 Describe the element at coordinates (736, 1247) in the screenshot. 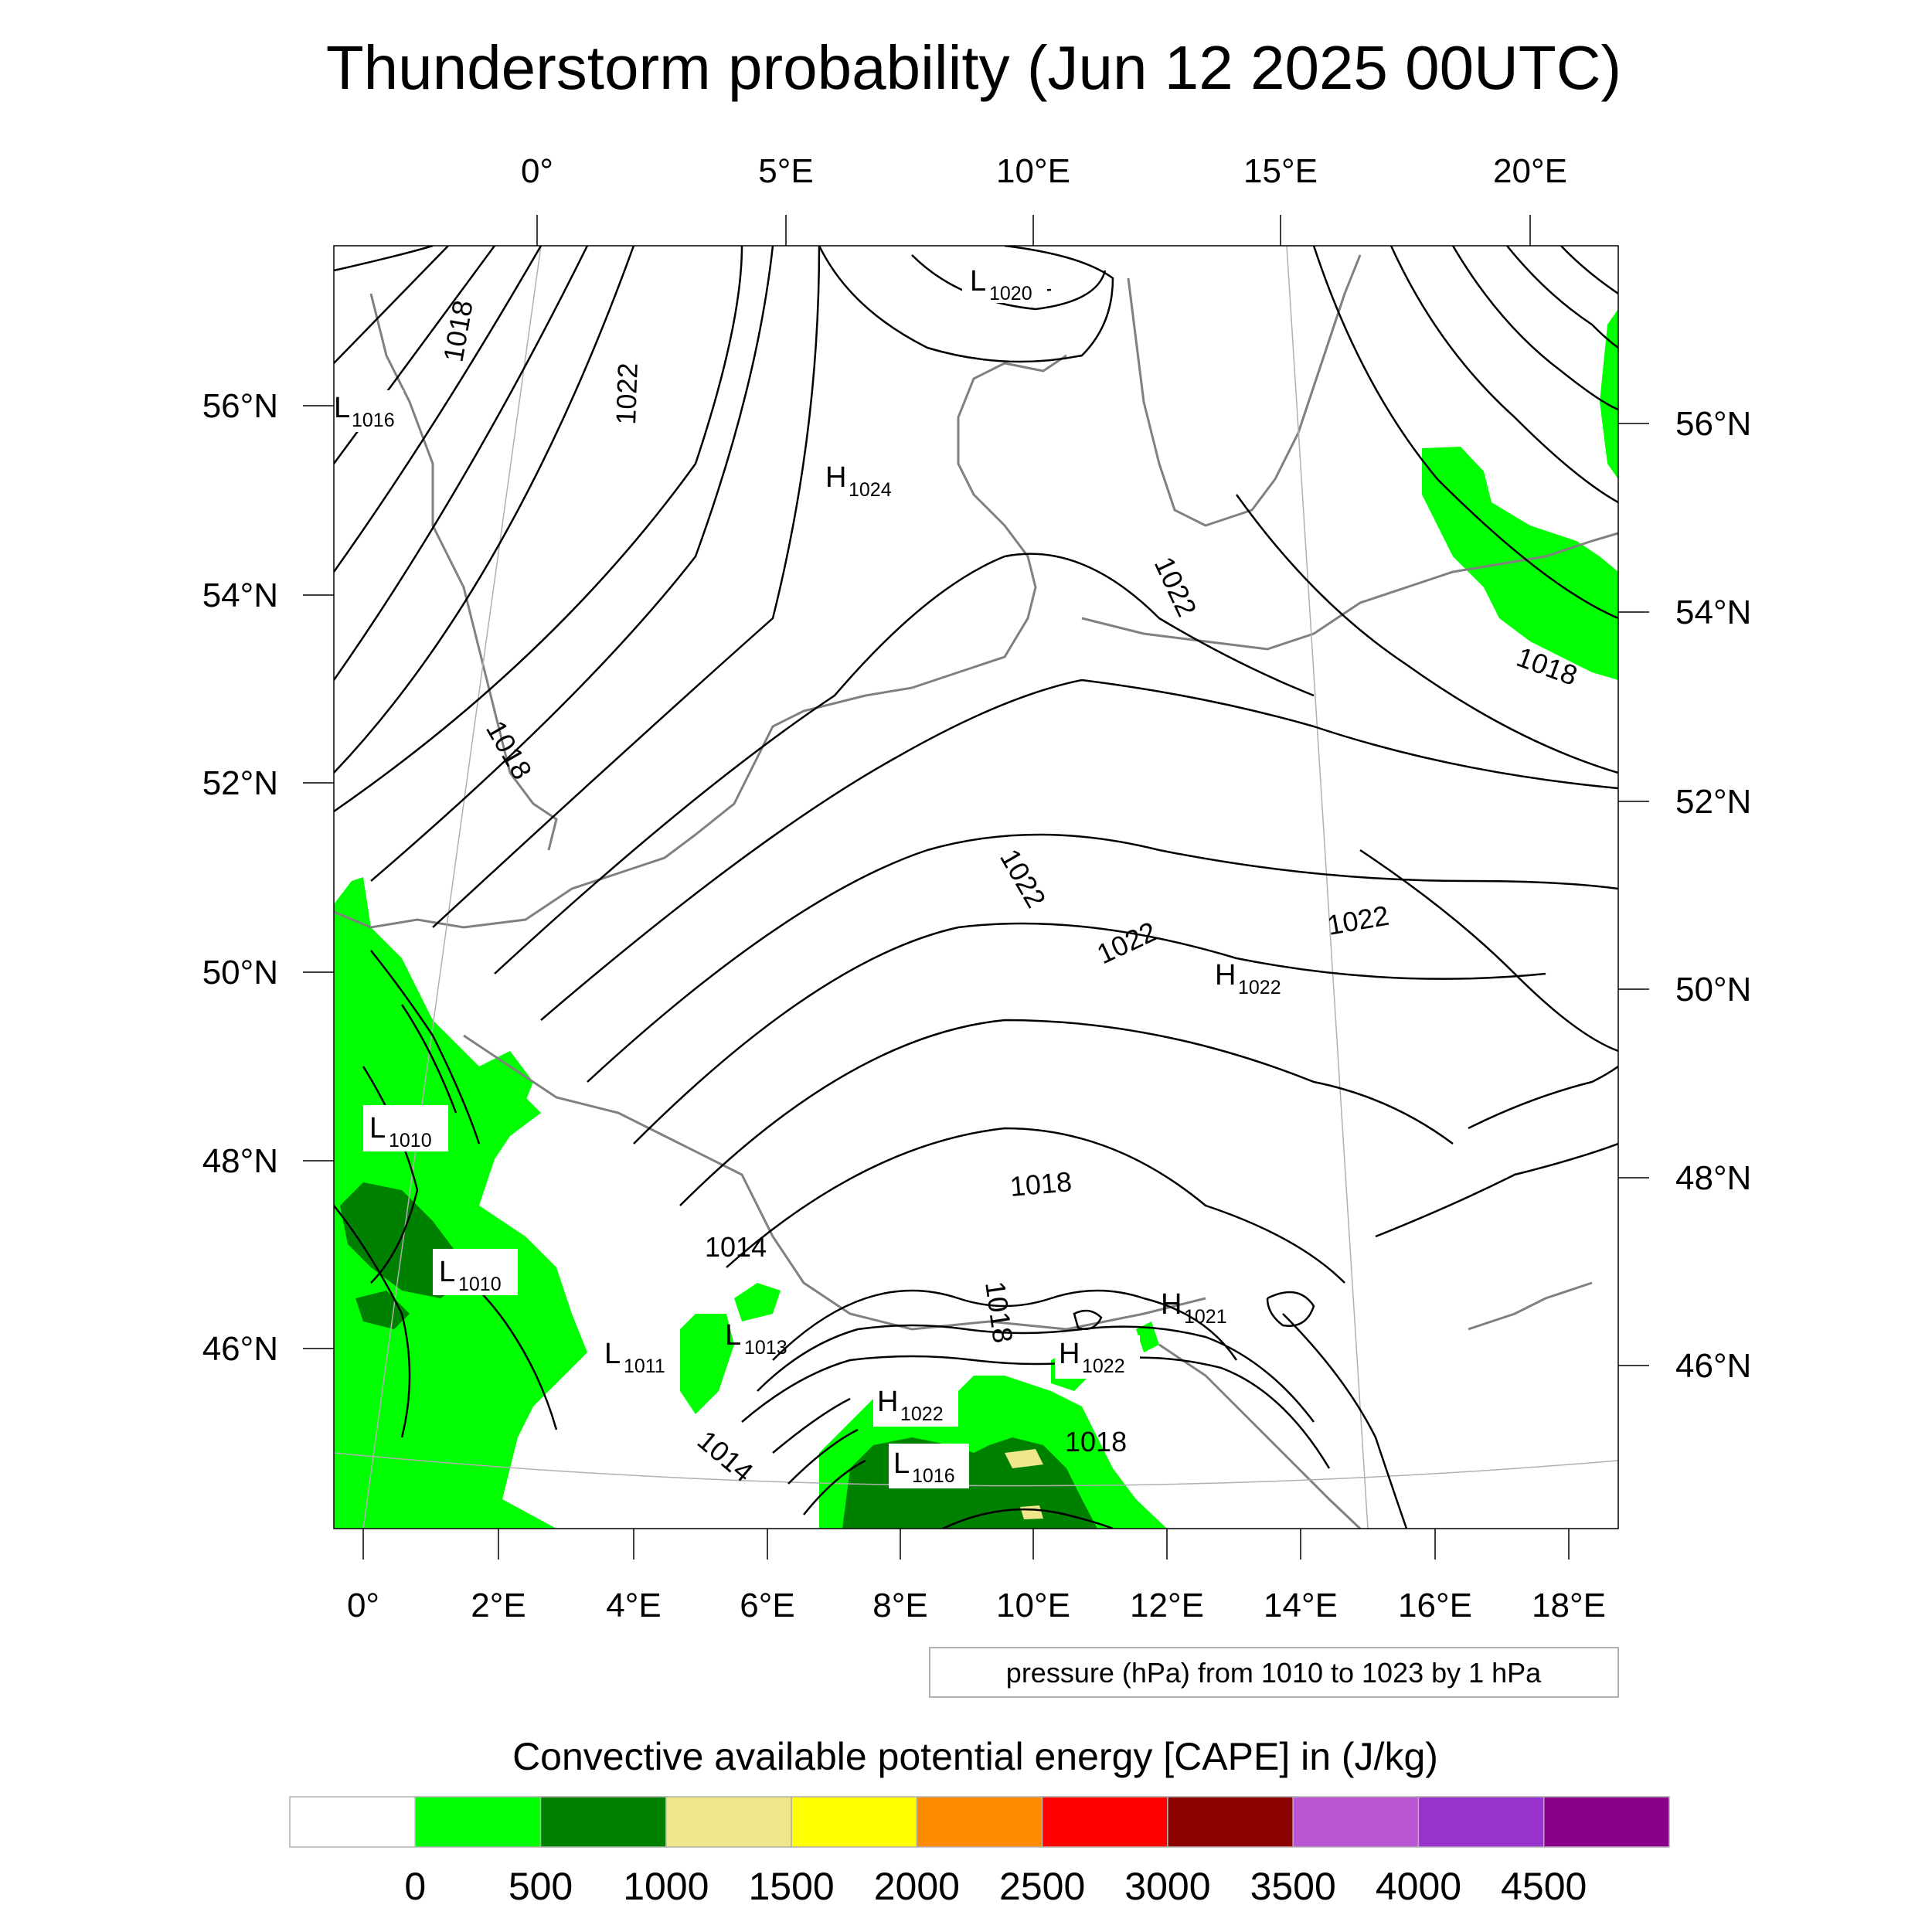

I see `contour-label: 1014` at that location.